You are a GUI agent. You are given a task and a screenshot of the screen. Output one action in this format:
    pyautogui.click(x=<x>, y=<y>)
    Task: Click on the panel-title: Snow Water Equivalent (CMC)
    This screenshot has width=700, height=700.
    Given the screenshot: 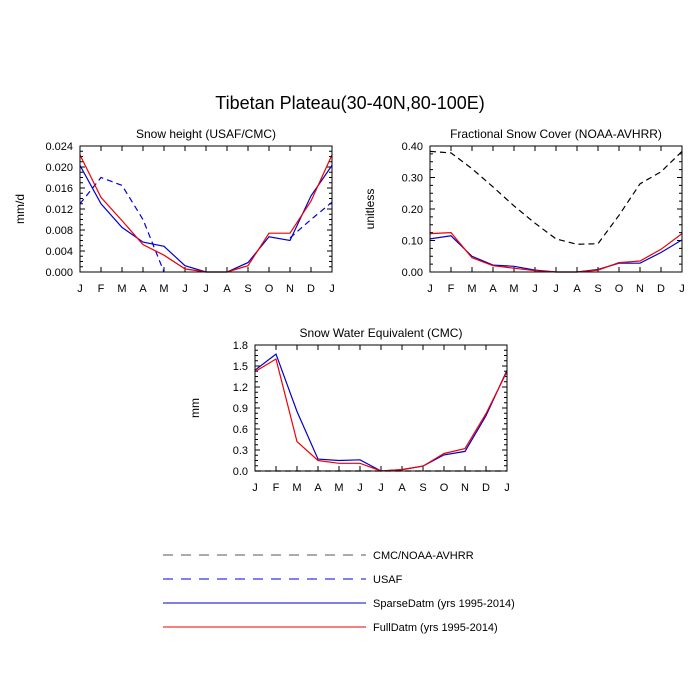 What is the action you would take?
    pyautogui.click(x=381, y=333)
    